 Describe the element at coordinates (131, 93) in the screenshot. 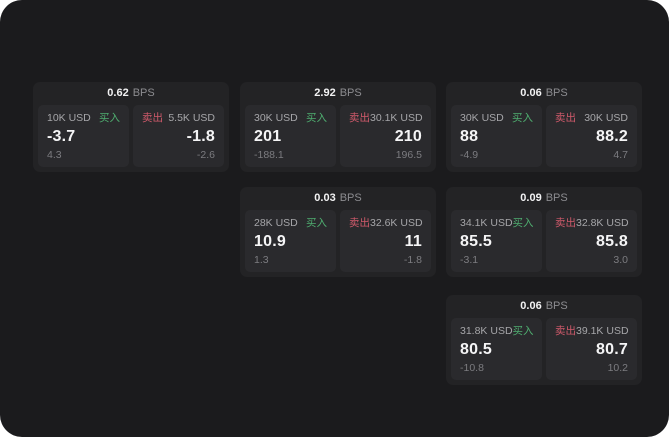

I see `bps-header: 0.62 BPS` at that location.